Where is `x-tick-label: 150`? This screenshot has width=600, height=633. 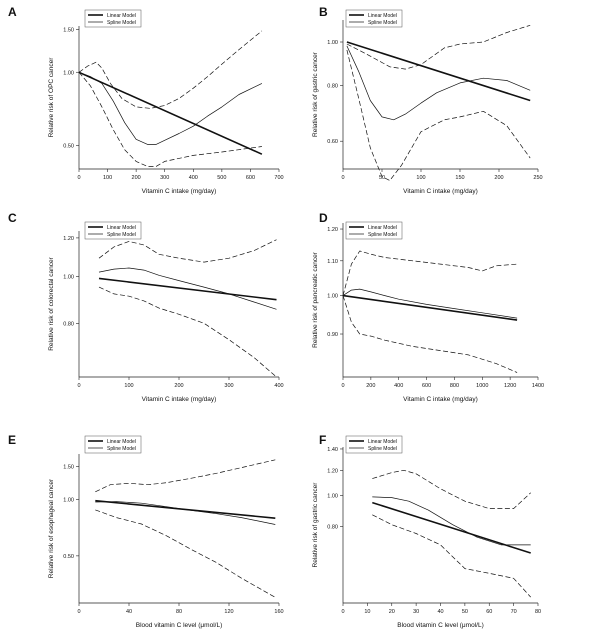
x-tick-label: 150 is located at coordinates (459, 178).